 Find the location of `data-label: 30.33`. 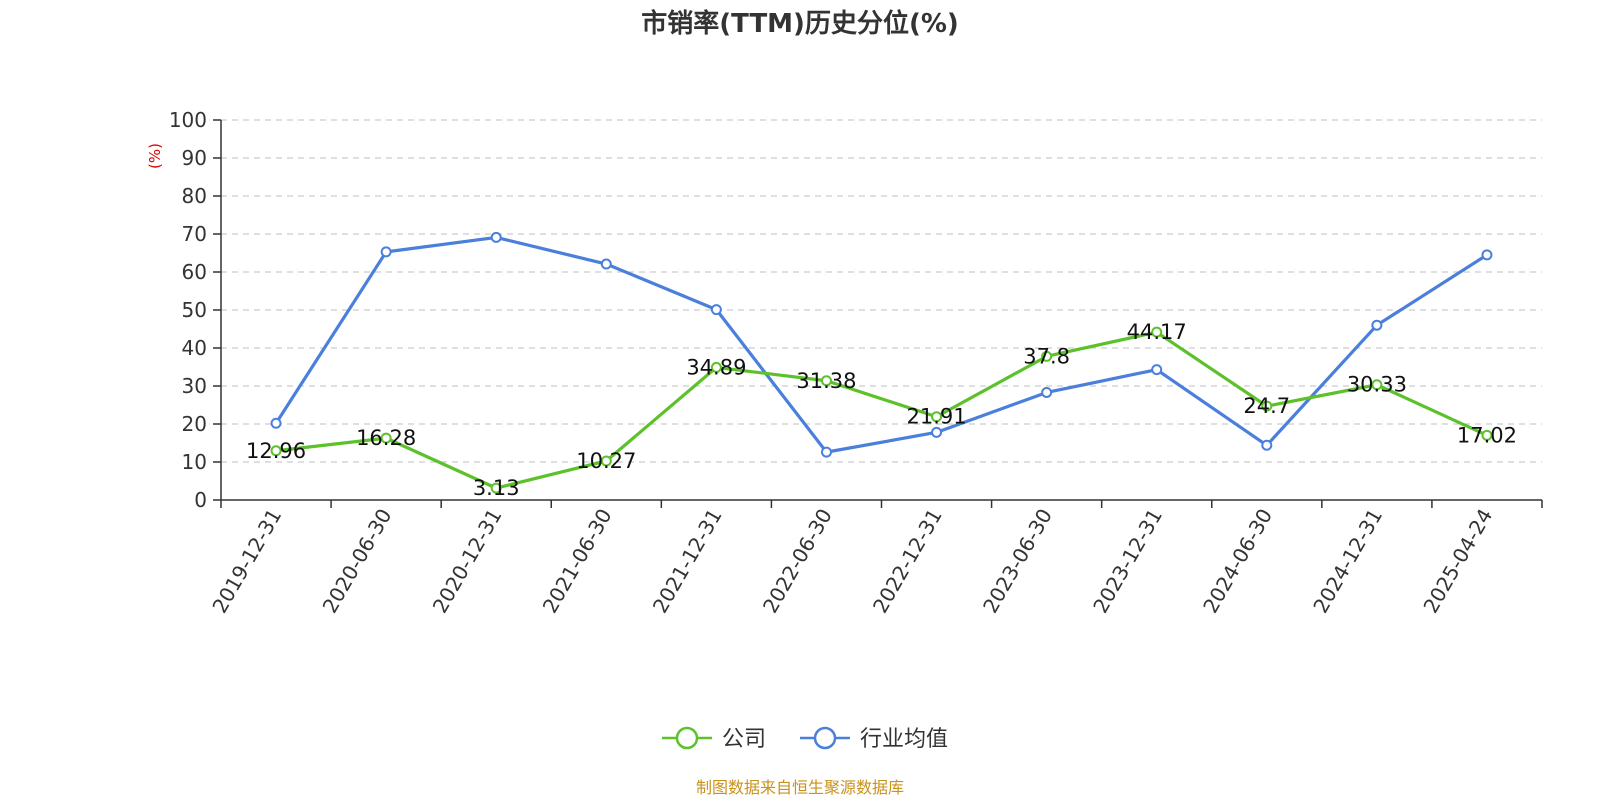

data-label: 30.33 is located at coordinates (1377, 385).